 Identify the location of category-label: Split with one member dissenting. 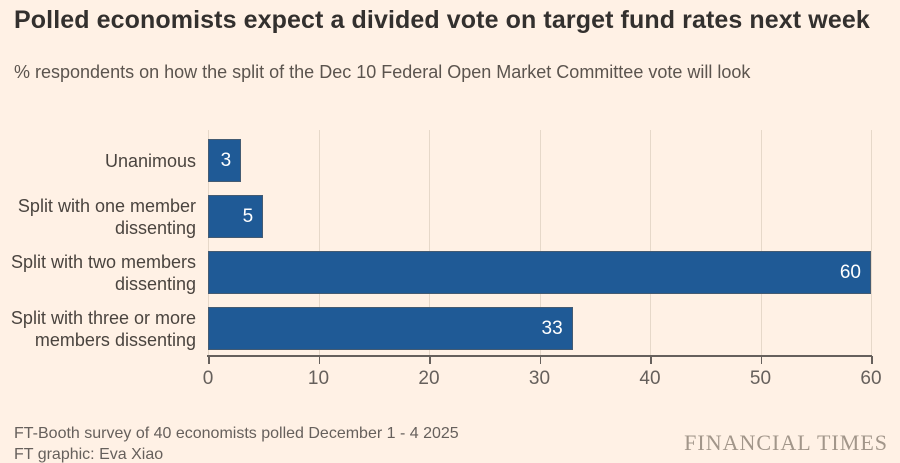
(103, 216).